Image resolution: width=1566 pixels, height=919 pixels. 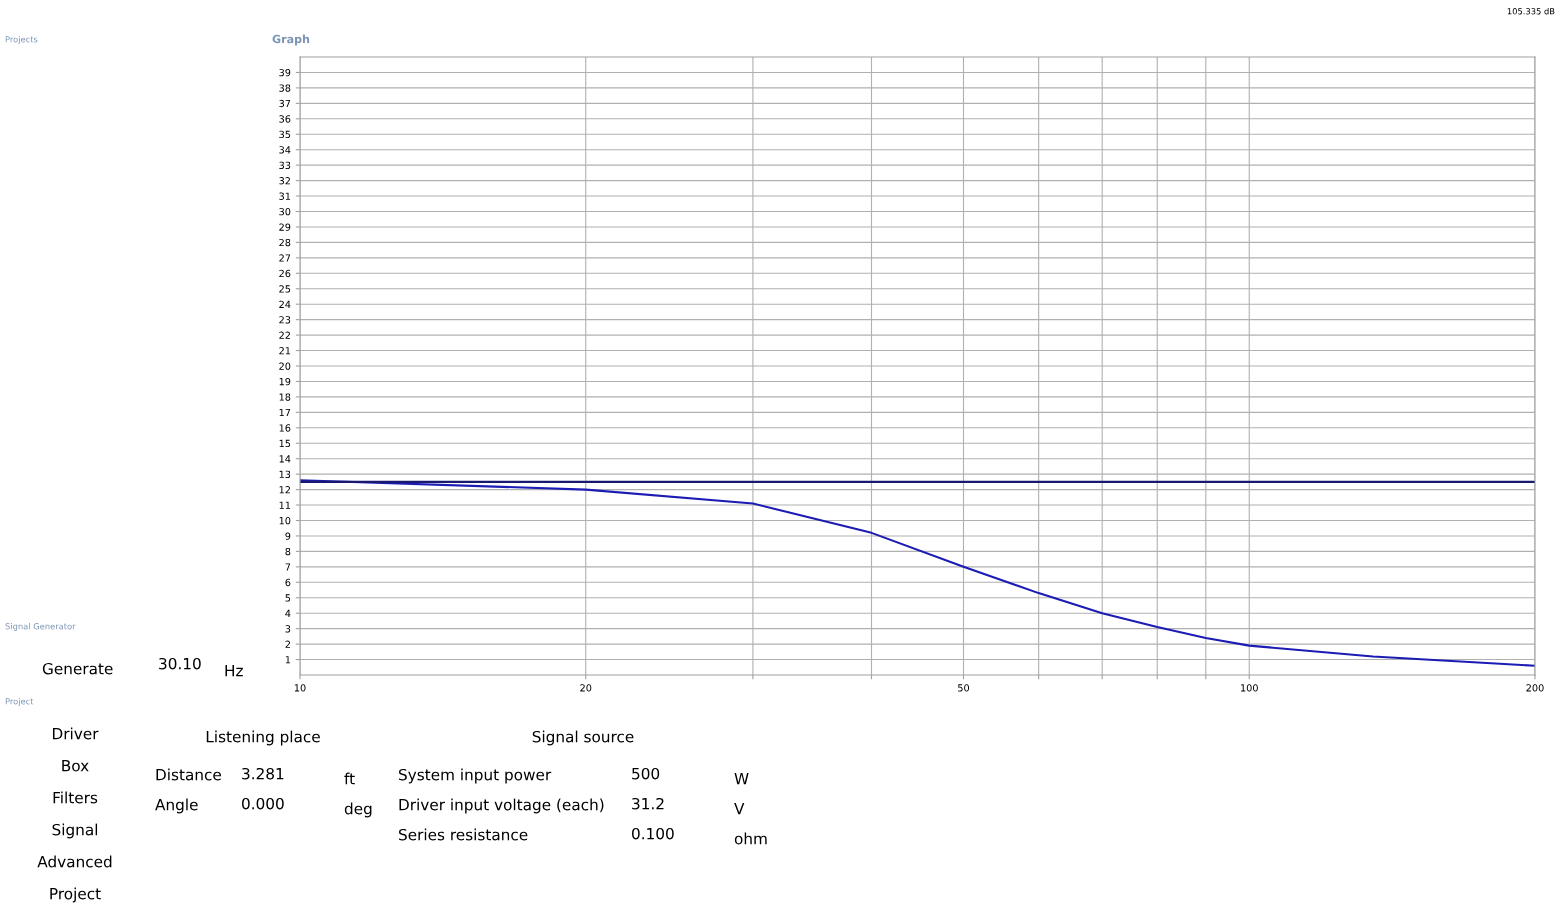 I want to click on text: Distance, so click(x=188, y=774).